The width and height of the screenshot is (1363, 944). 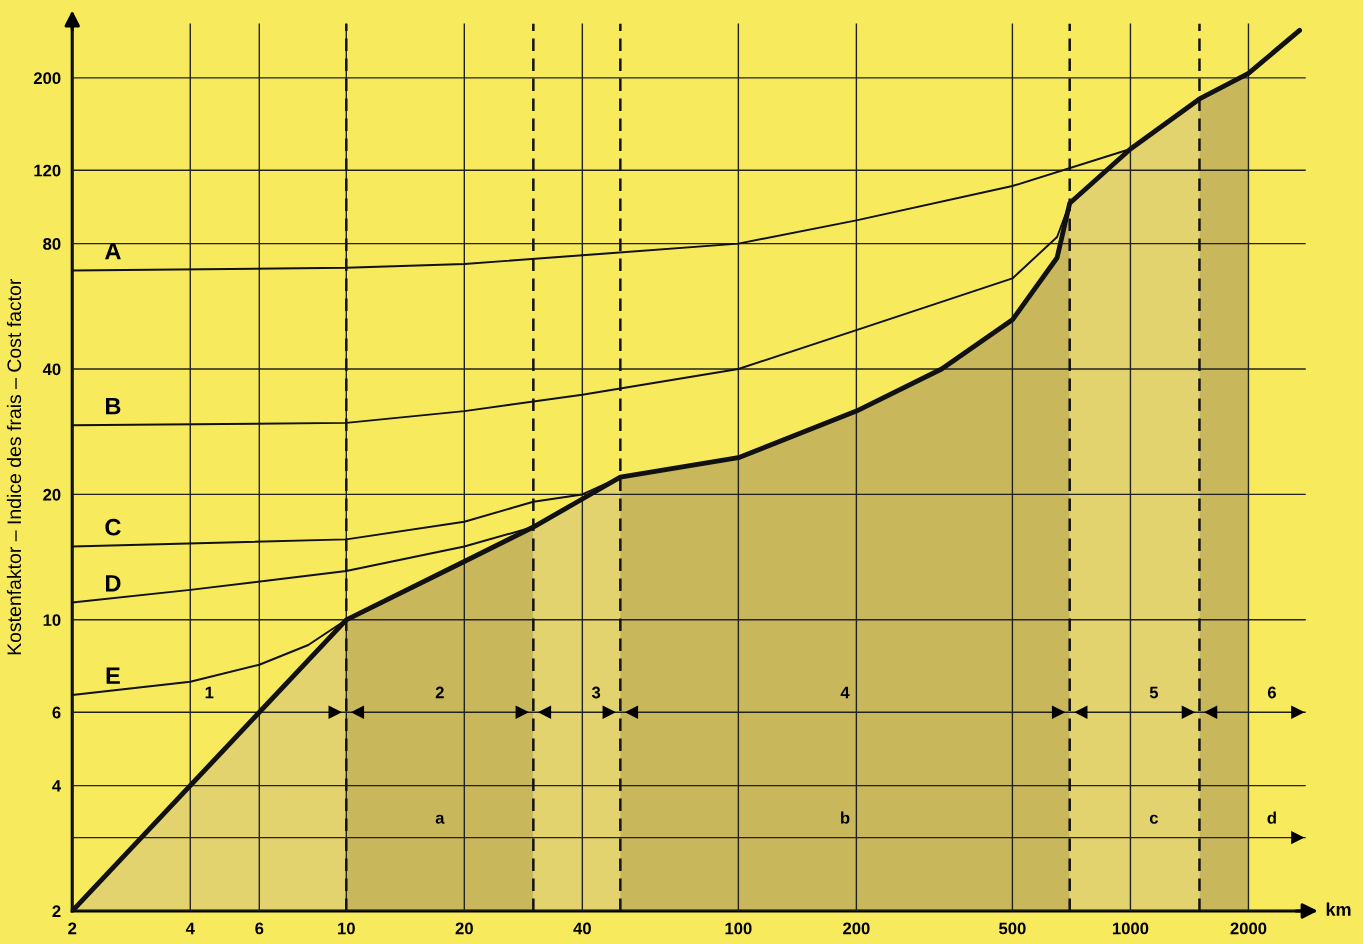 I want to click on annotation: b, so click(x=845, y=817).